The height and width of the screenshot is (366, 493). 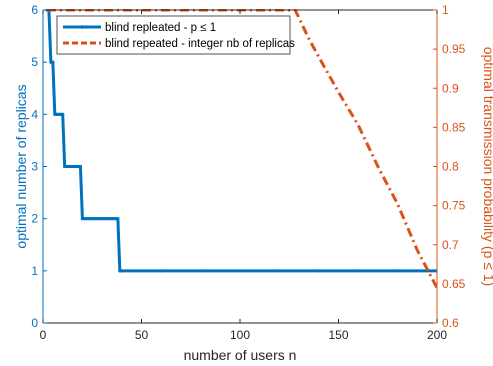 What do you see at coordinates (445, 10) in the screenshot?
I see `y-right-tick-label: 1` at bounding box center [445, 10].